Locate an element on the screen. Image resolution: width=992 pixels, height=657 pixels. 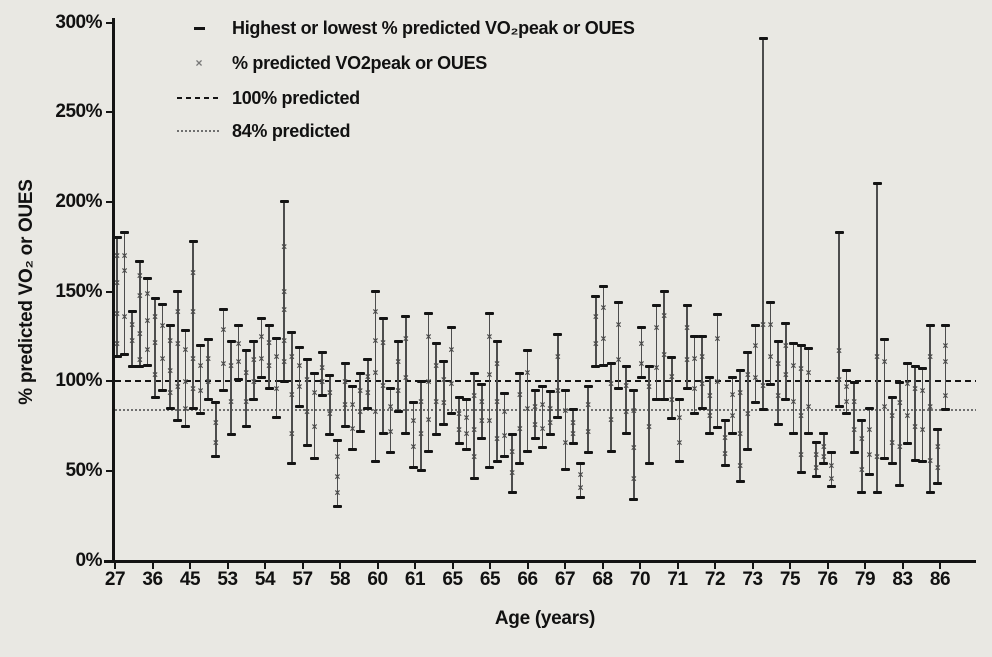
x-tick-label: 58 is located at coordinates (340, 579).